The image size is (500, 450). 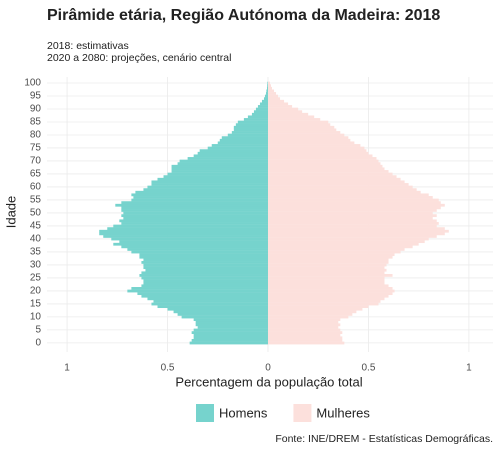 What do you see at coordinates (36, 122) in the screenshot?
I see `y-tick-label: 85` at bounding box center [36, 122].